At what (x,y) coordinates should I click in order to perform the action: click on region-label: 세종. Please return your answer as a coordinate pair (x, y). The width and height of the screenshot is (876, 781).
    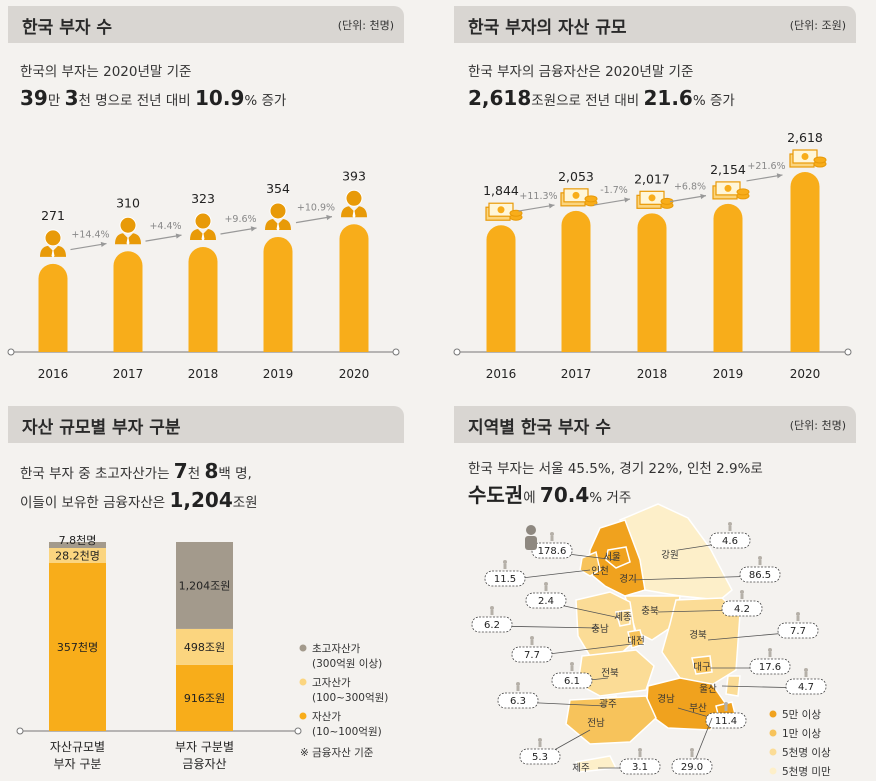
    Looking at the image, I should click on (623, 617).